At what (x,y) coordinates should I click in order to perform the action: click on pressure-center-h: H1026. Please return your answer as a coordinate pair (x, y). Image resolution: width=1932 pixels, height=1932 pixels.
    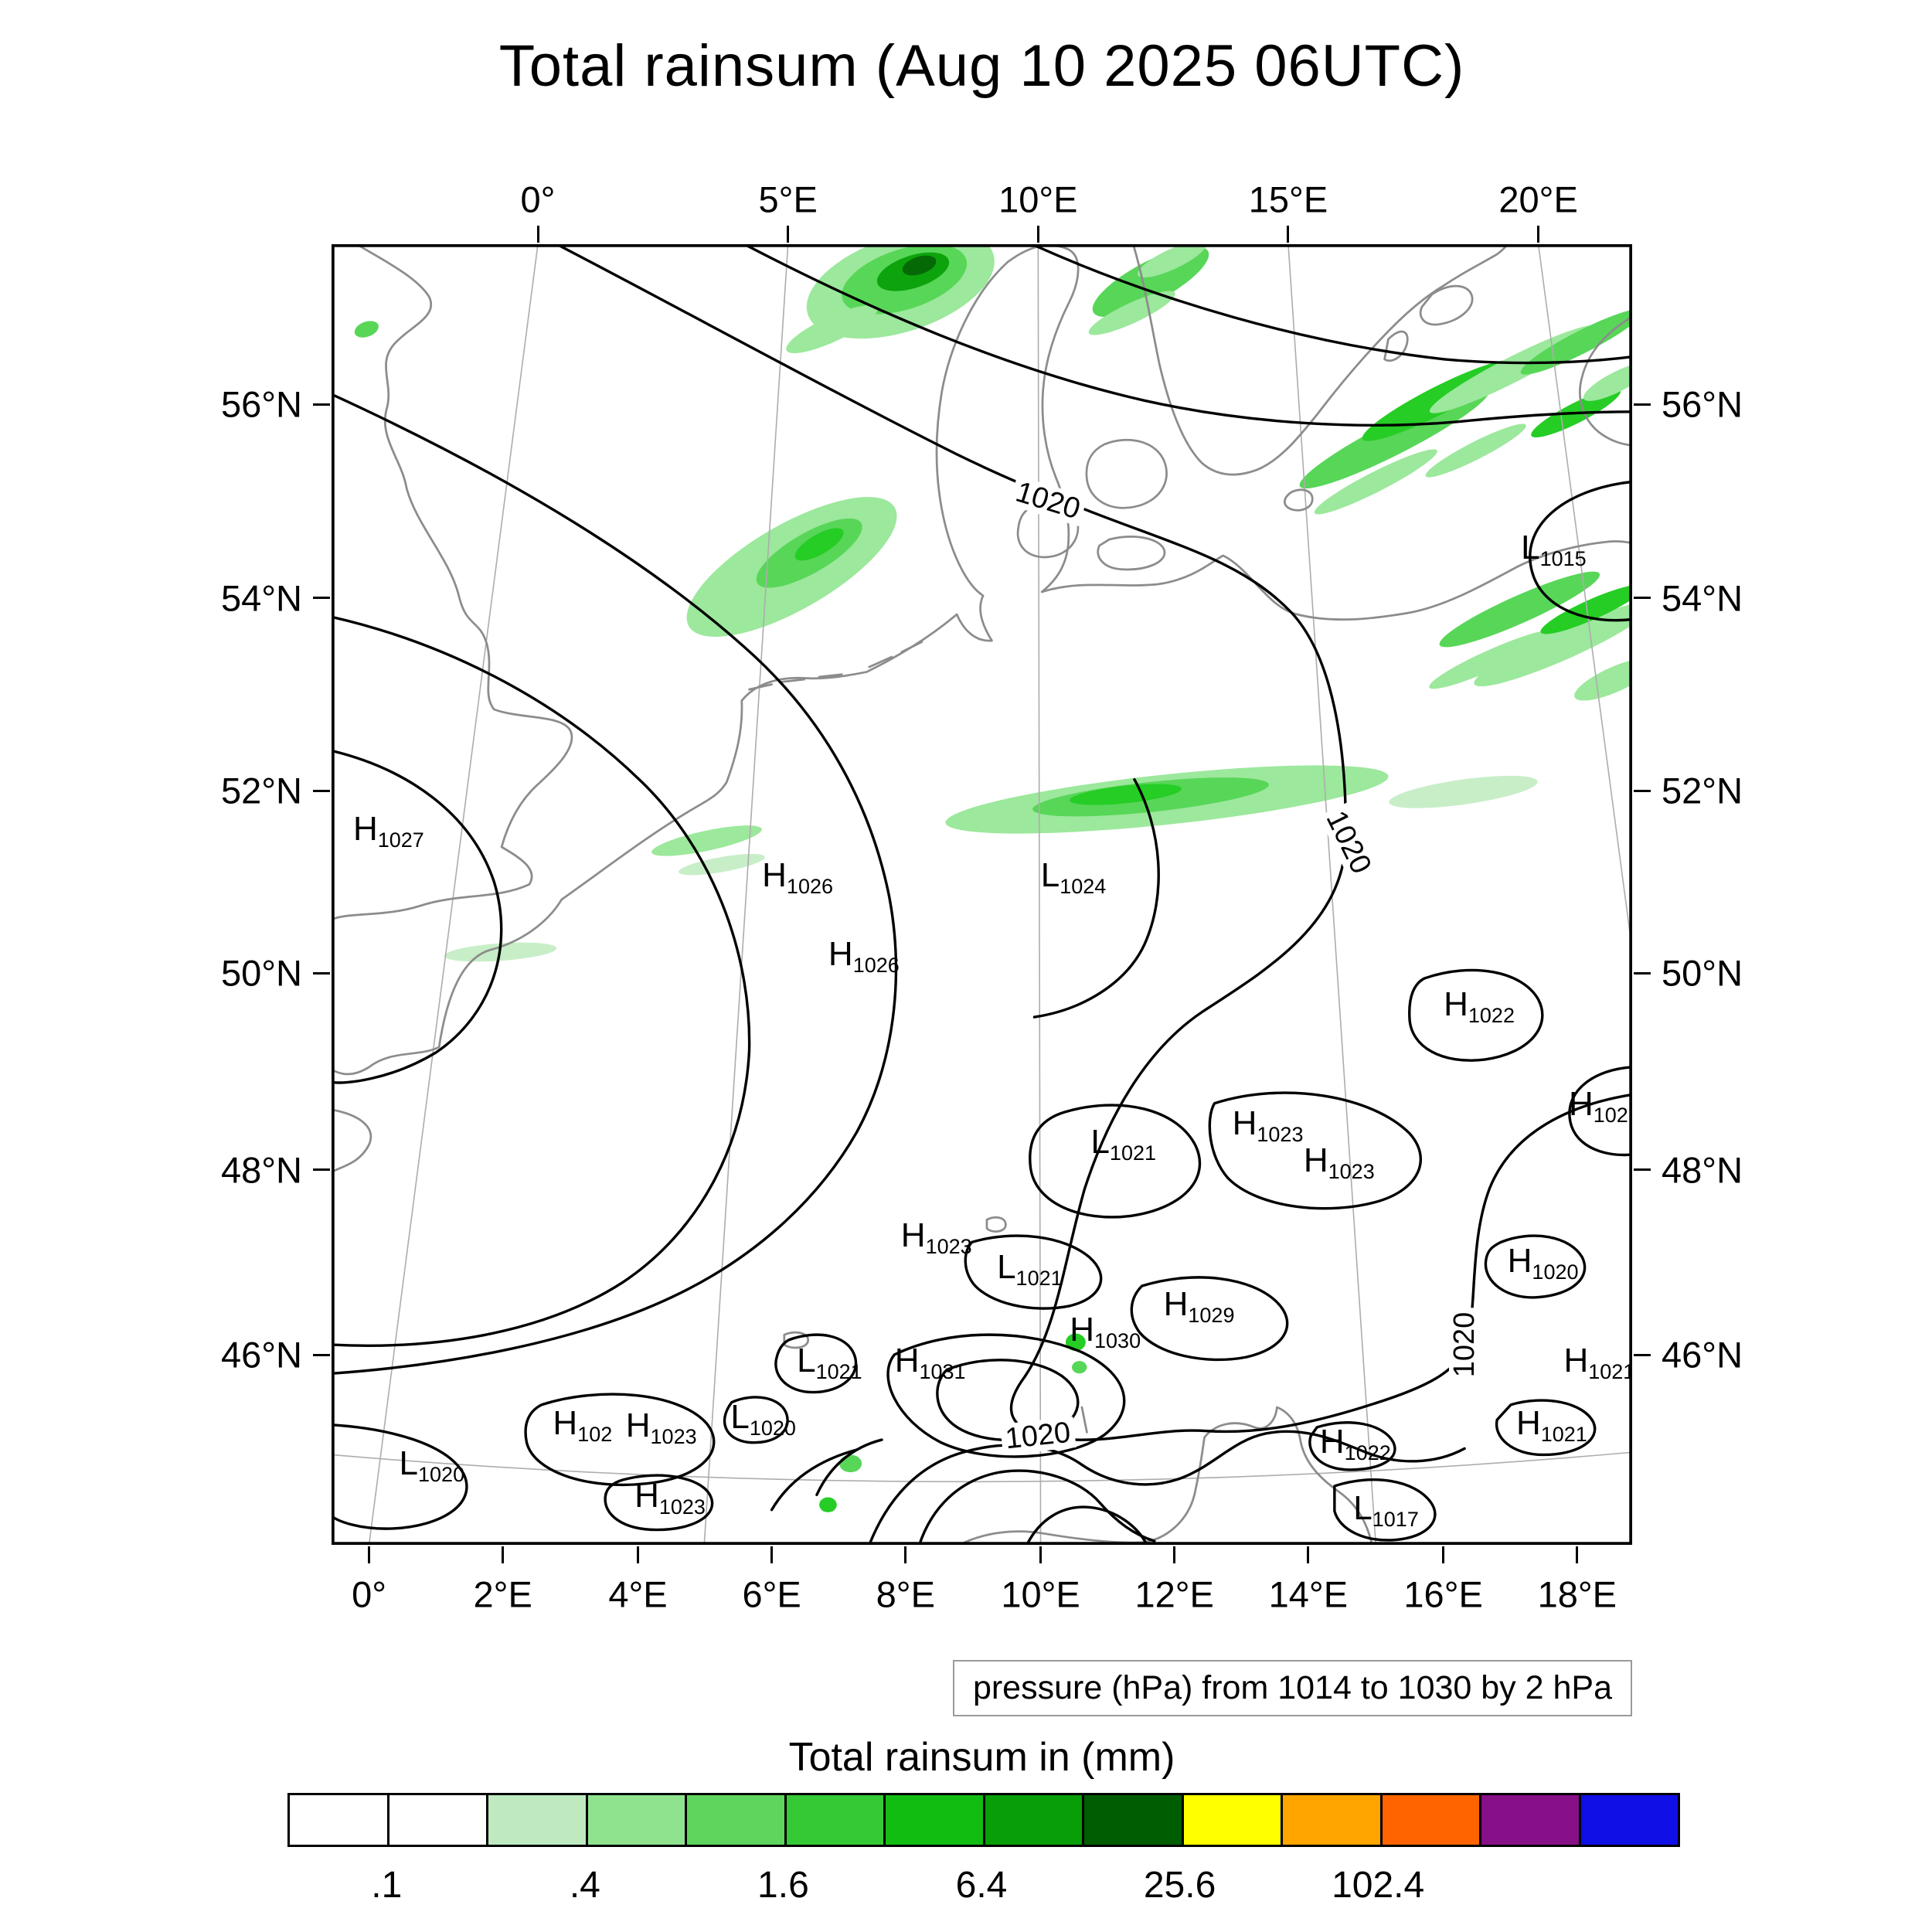
    Looking at the image, I should click on (798, 878).